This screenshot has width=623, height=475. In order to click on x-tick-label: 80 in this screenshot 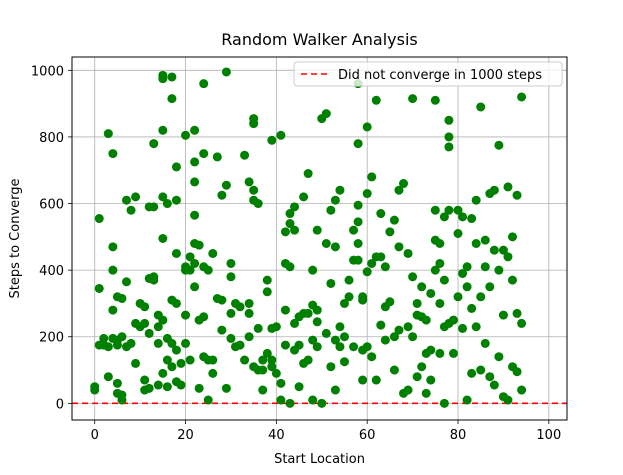, I will do `click(458, 435)`.